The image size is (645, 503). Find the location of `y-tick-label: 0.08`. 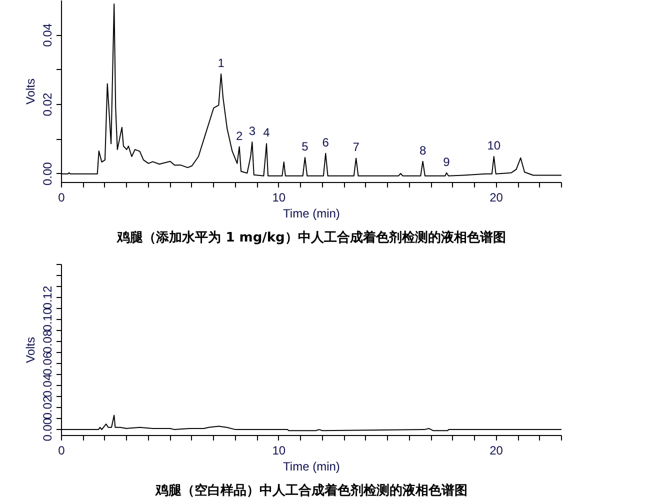

y-tick-label: 0.08 is located at coordinates (47, 342).